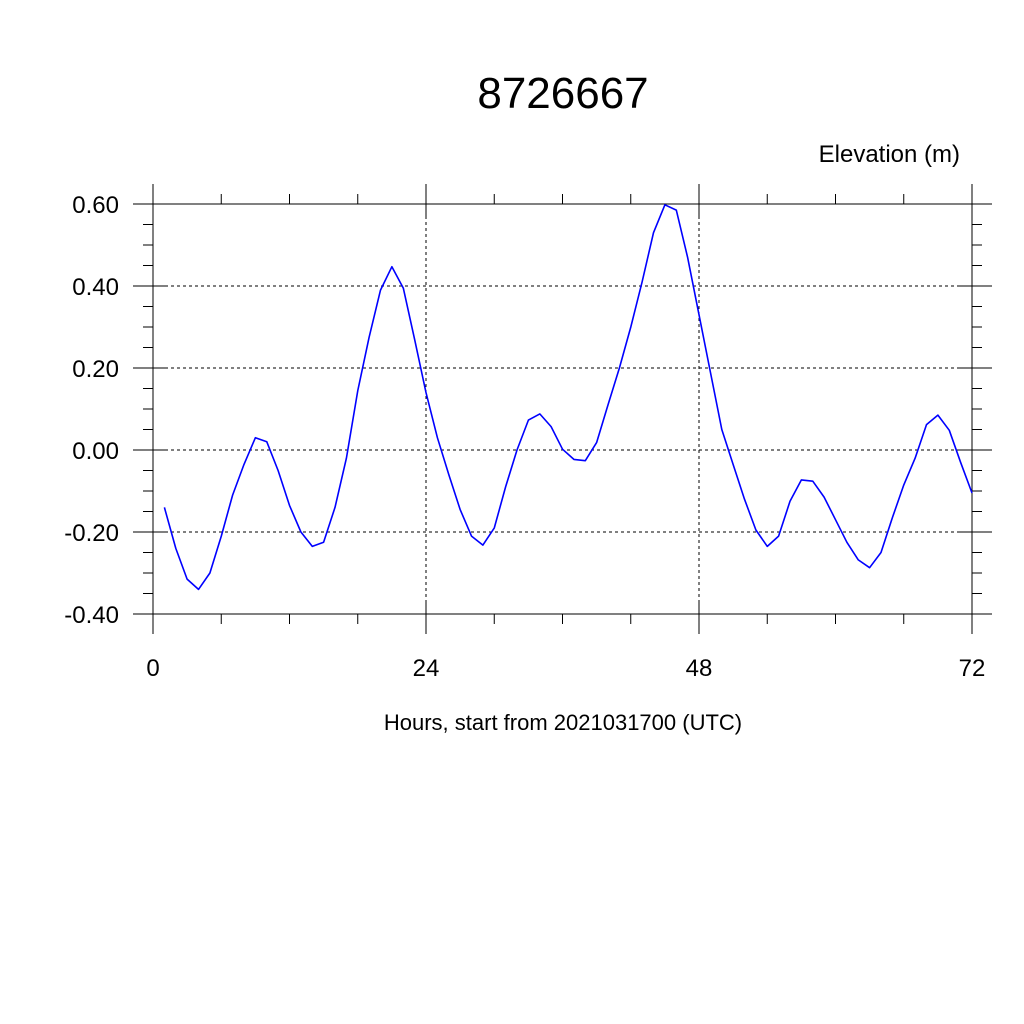 The image size is (1024, 1024). Describe the element at coordinates (563, 722) in the screenshot. I see `x-axis-label: Hours, start from 2021031700 (UTC)` at that location.